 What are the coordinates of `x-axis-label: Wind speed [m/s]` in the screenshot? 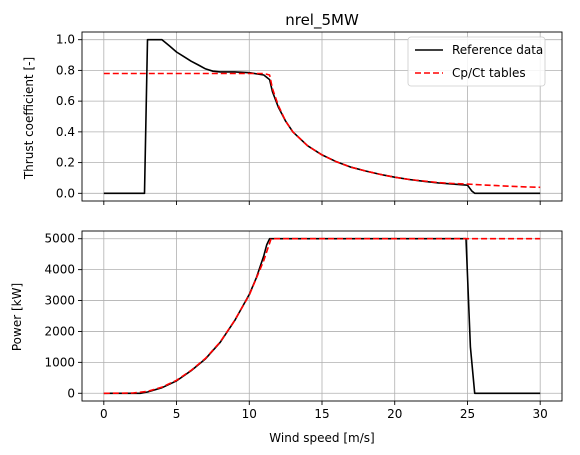 It's located at (321, 438).